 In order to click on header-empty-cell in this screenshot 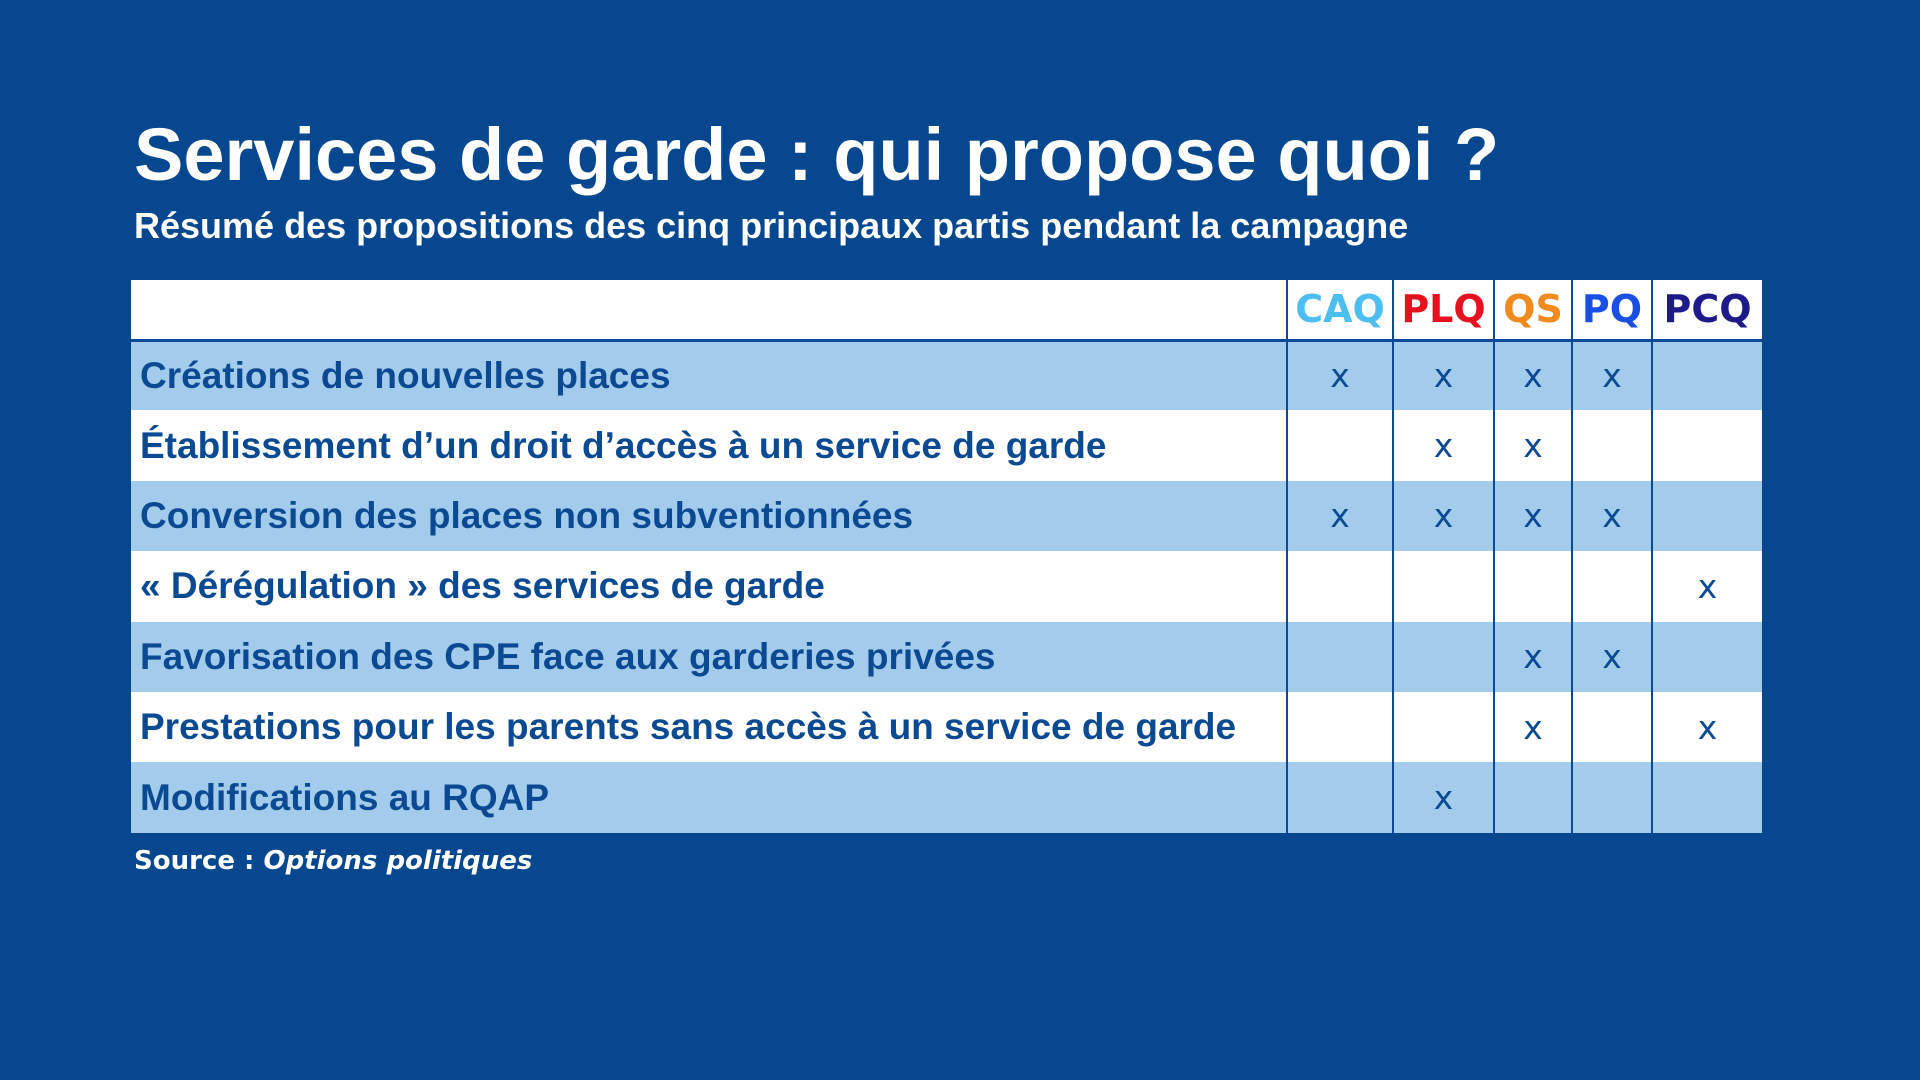, I will do `click(709, 311)`.